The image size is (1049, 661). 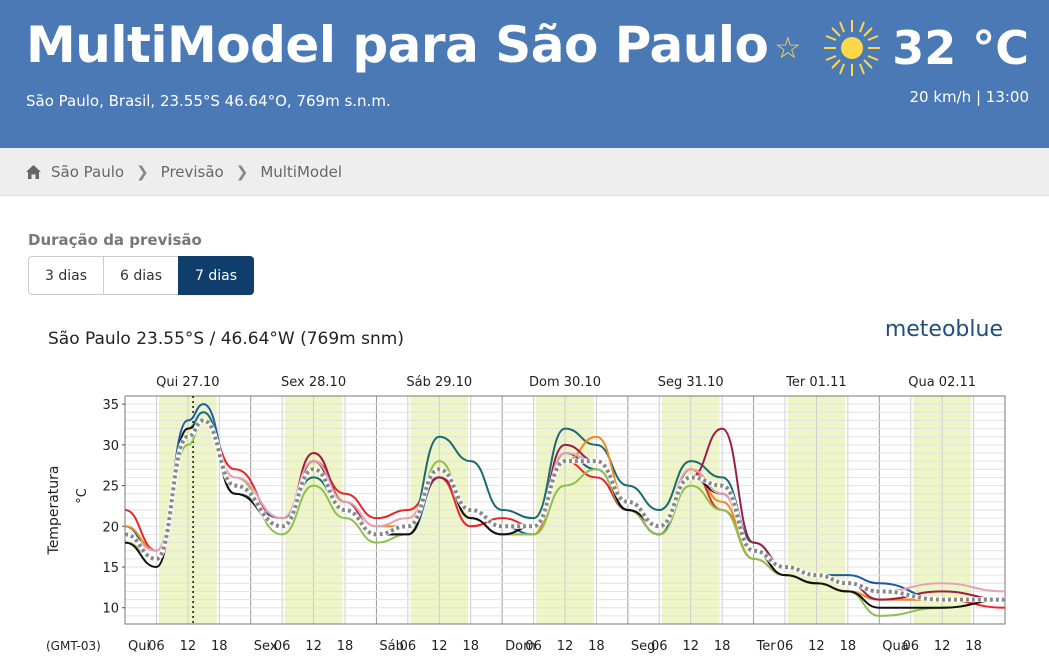 I want to click on timezone-label: (GMT-03), so click(x=73, y=646).